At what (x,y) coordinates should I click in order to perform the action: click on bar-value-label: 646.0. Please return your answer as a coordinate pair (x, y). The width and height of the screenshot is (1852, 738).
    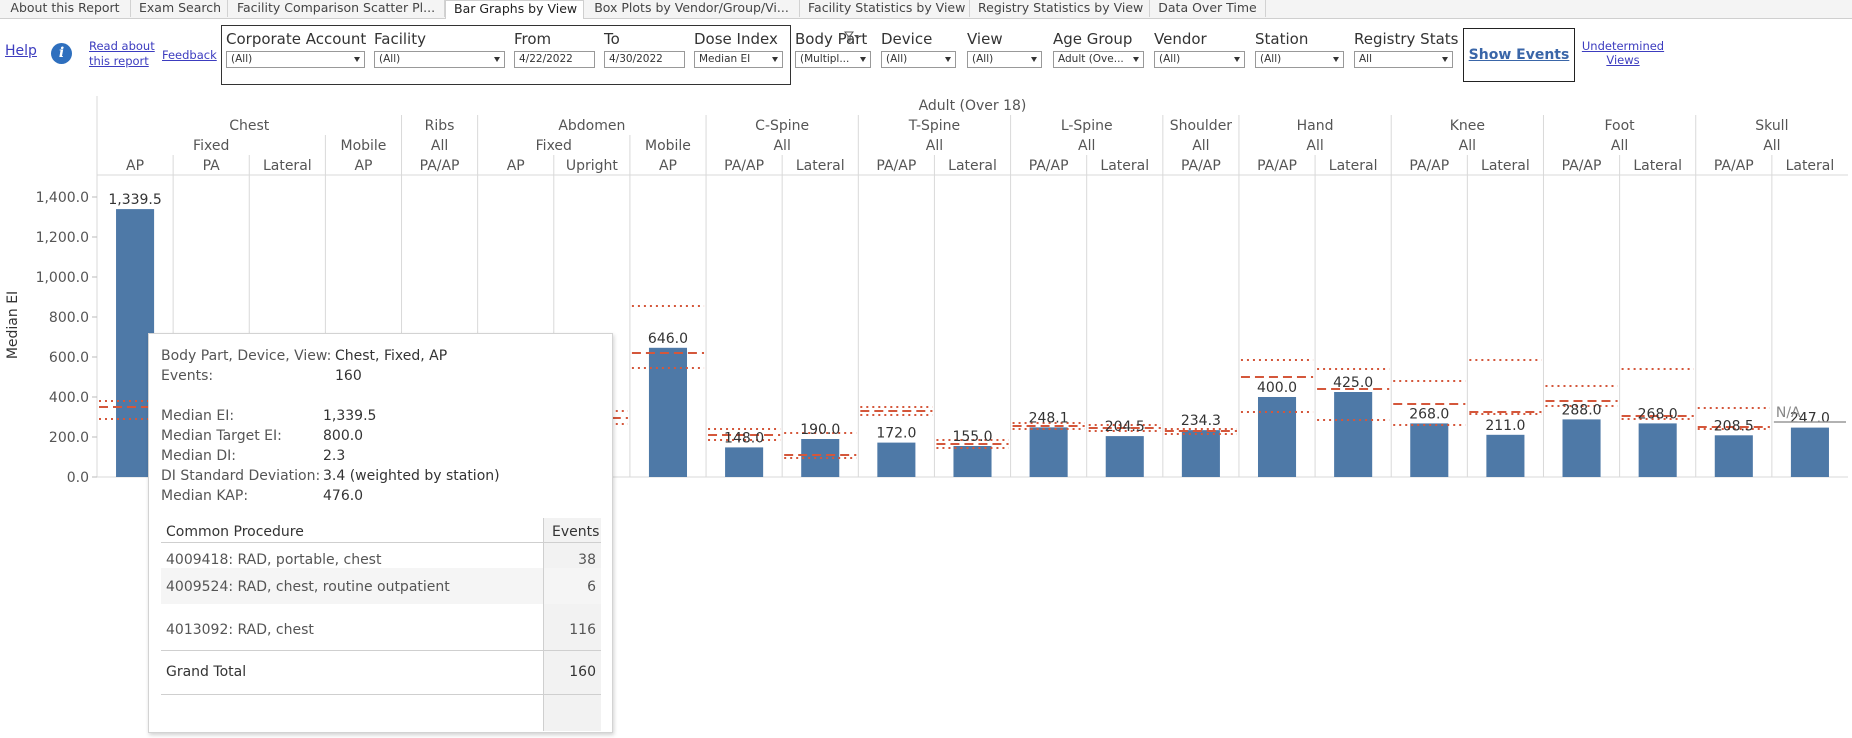
    Looking at the image, I should click on (668, 339).